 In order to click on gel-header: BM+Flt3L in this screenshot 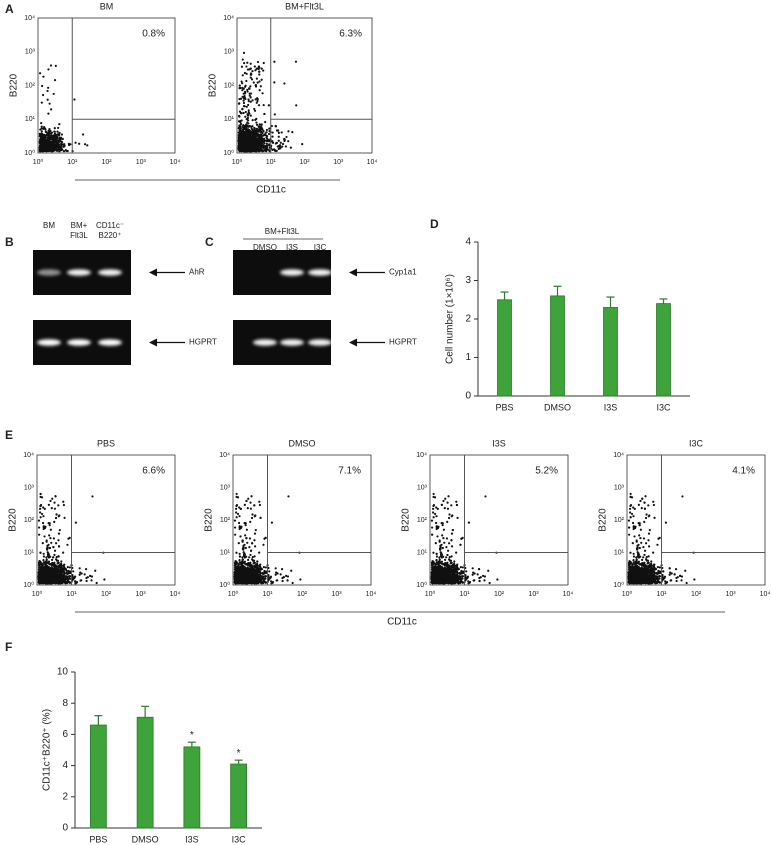, I will do `click(282, 231)`.